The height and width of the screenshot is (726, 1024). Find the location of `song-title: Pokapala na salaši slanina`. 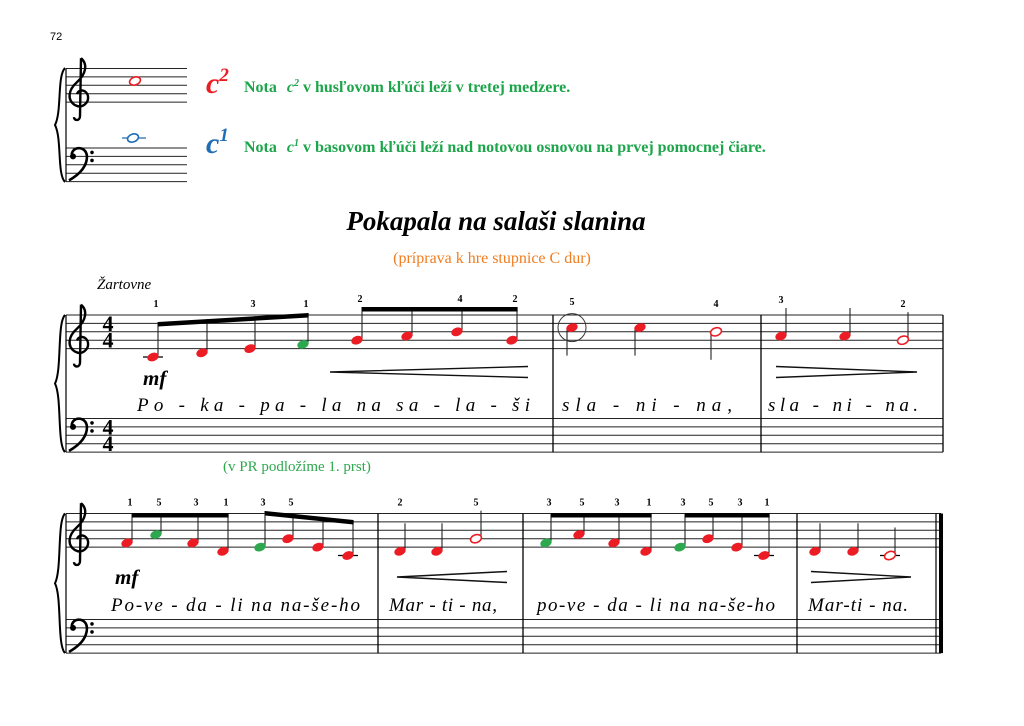

song-title: Pokapala na salaši slanina is located at coordinates (495, 221).